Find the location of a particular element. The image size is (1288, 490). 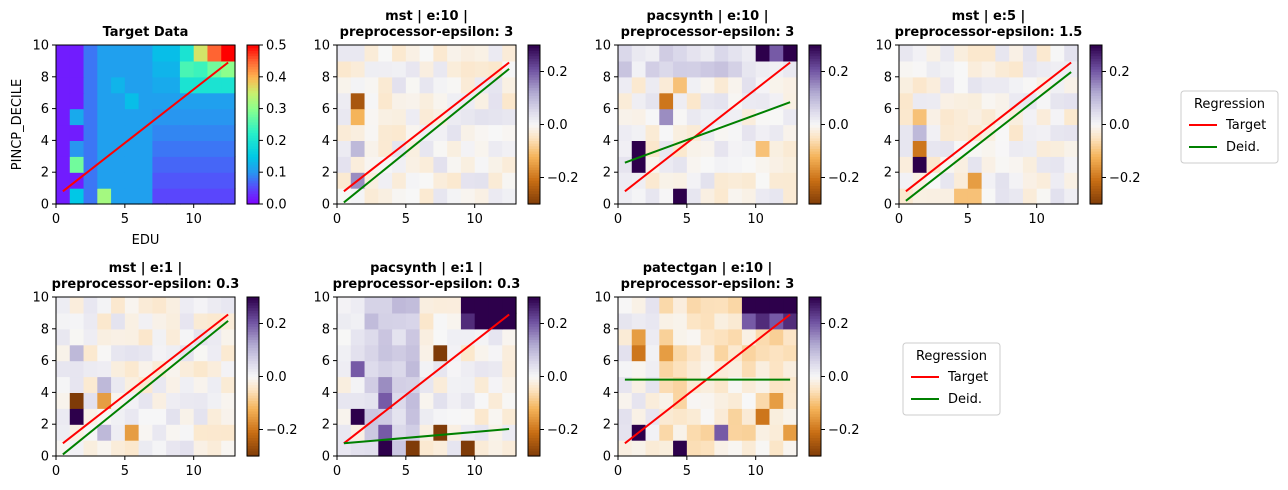

chart-title-line: patectgan | e:10 | is located at coordinates (708, 268).